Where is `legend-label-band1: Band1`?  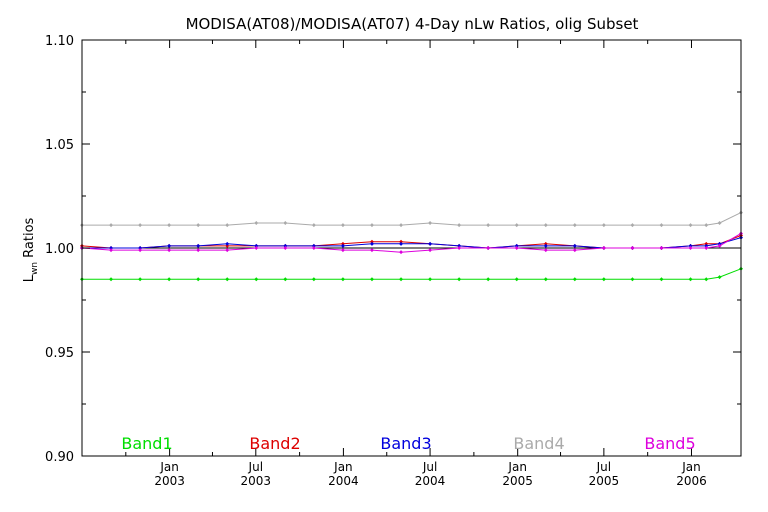
legend-label-band1: Band1 is located at coordinates (146, 443).